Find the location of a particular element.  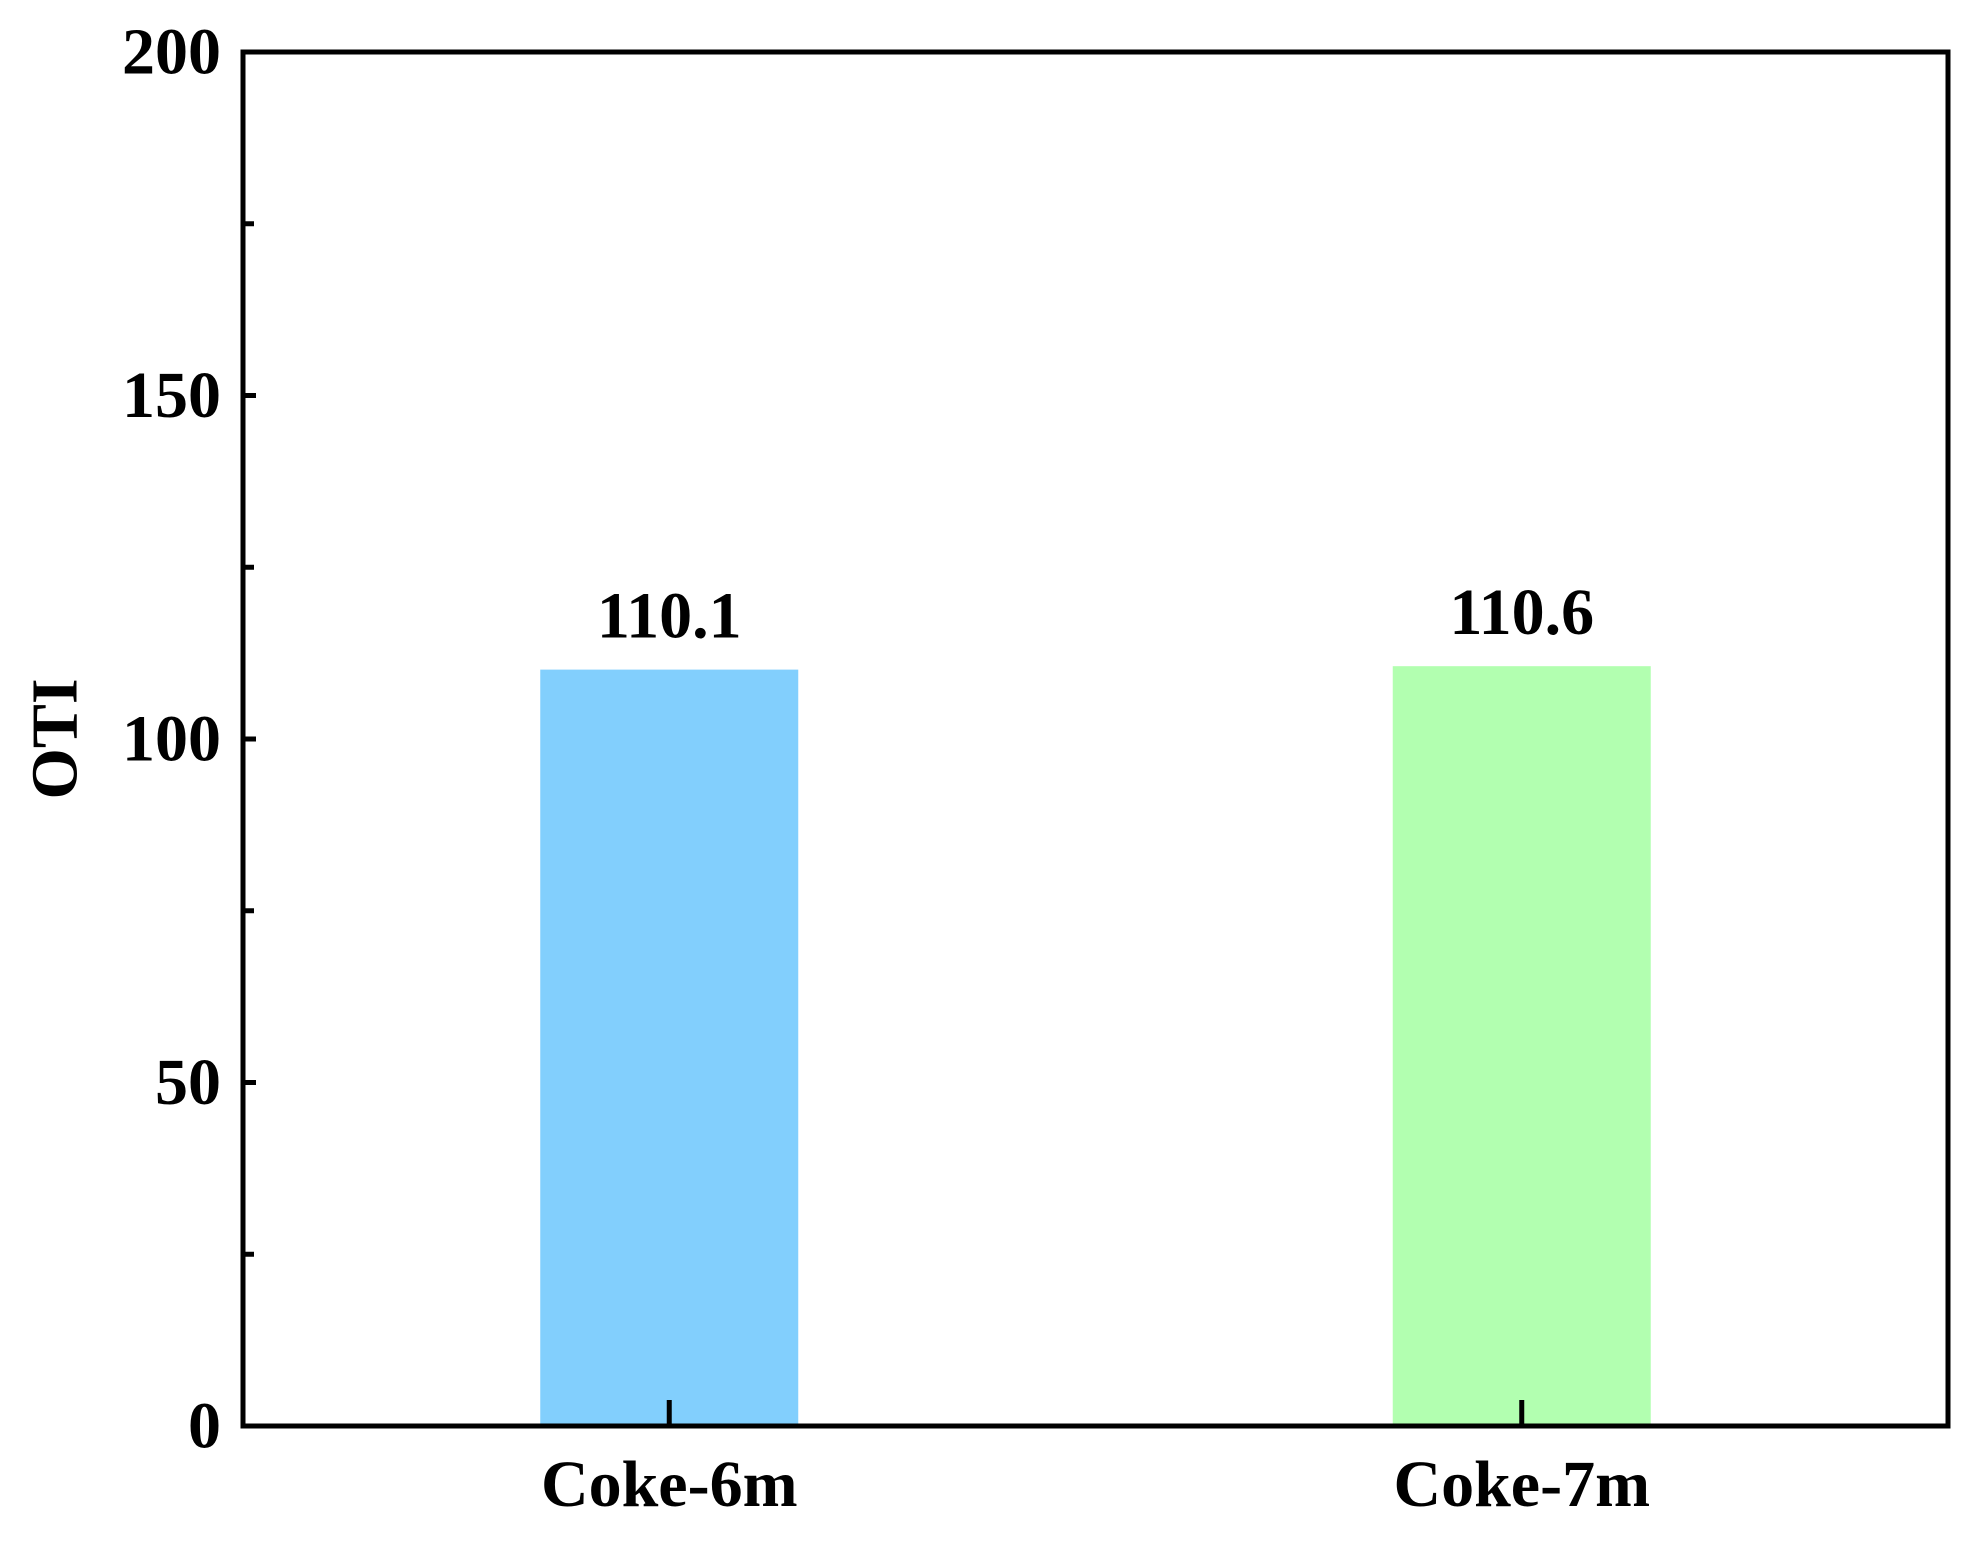

y-axis-title: OTI is located at coordinates (55, 738).